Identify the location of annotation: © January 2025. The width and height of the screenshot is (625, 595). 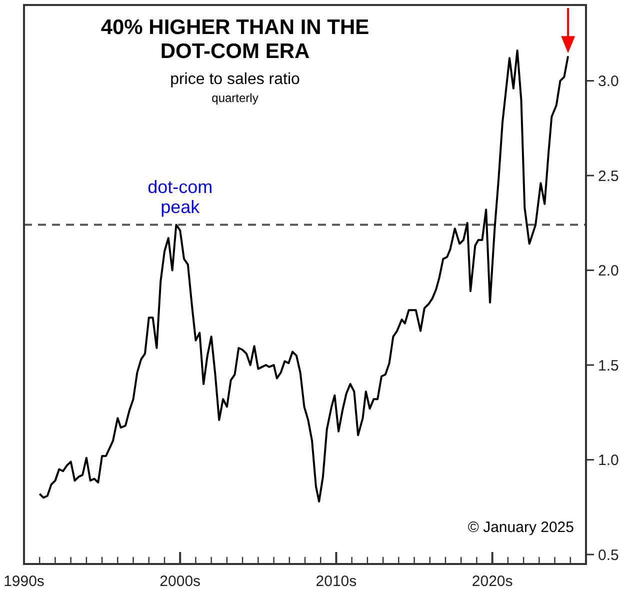
(521, 527).